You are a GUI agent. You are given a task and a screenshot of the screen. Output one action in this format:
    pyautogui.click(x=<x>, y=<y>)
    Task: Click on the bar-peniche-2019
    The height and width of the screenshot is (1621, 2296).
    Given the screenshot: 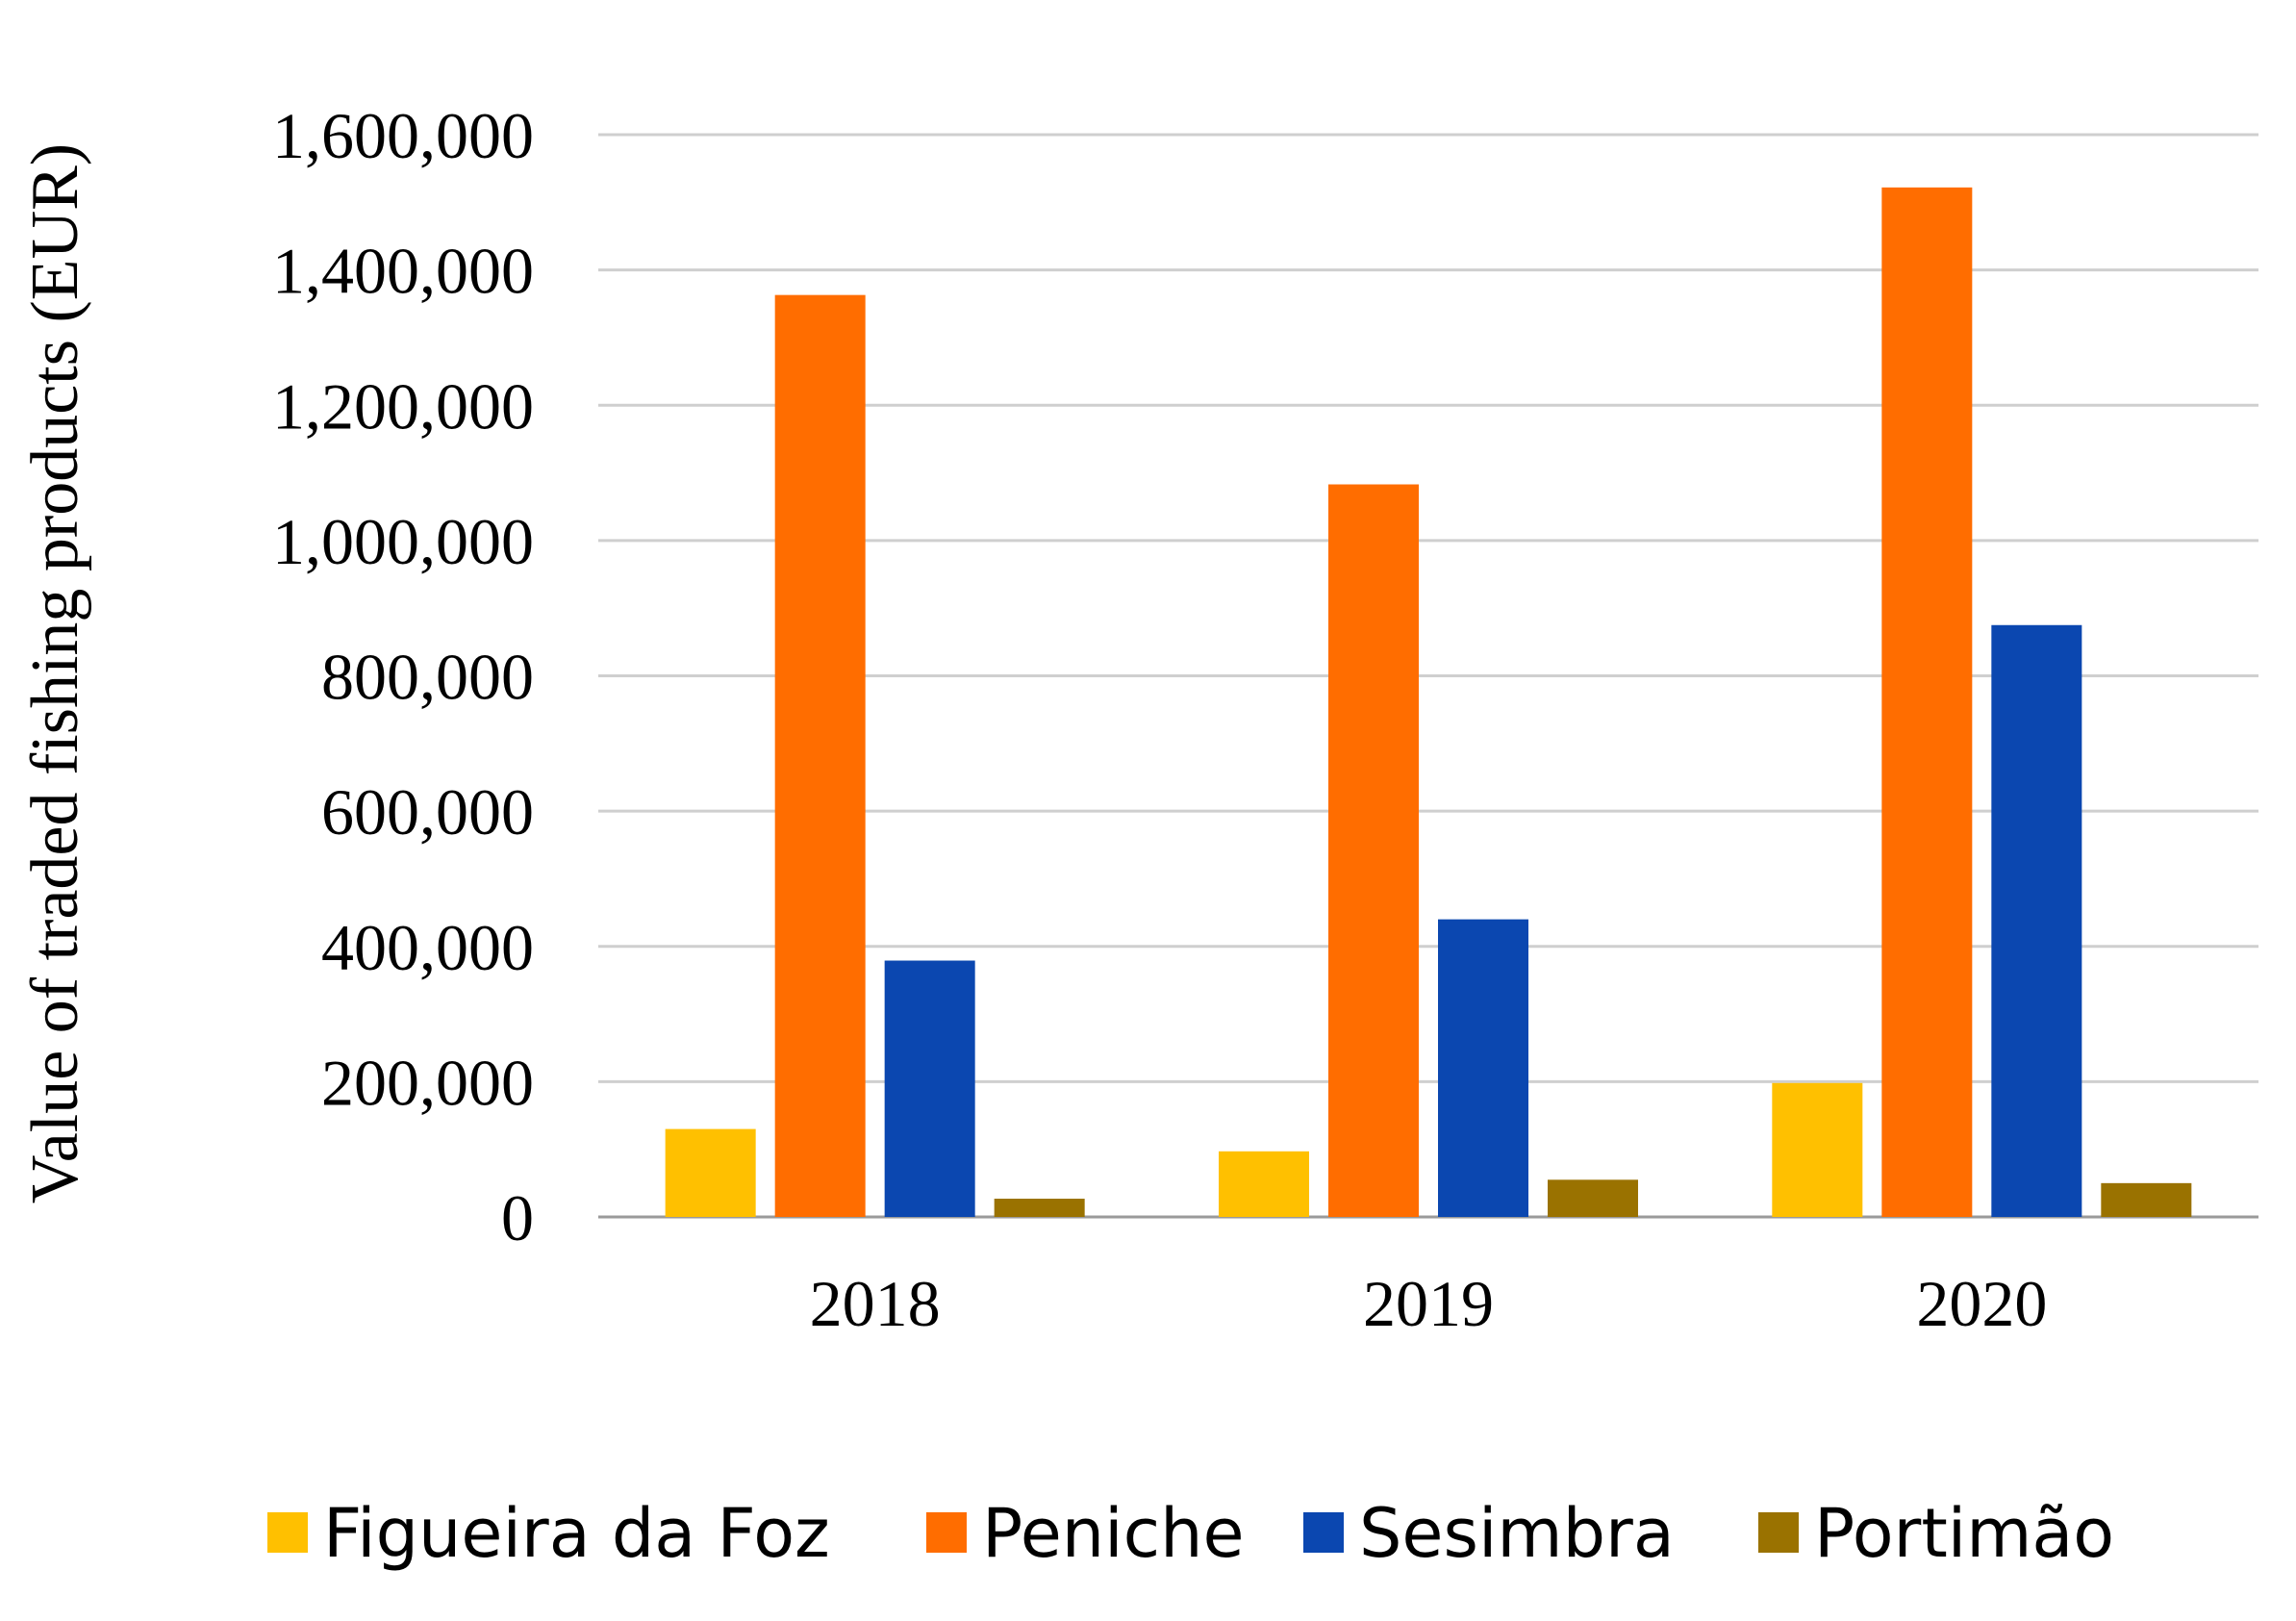 What is the action you would take?
    pyautogui.click(x=1373, y=850)
    